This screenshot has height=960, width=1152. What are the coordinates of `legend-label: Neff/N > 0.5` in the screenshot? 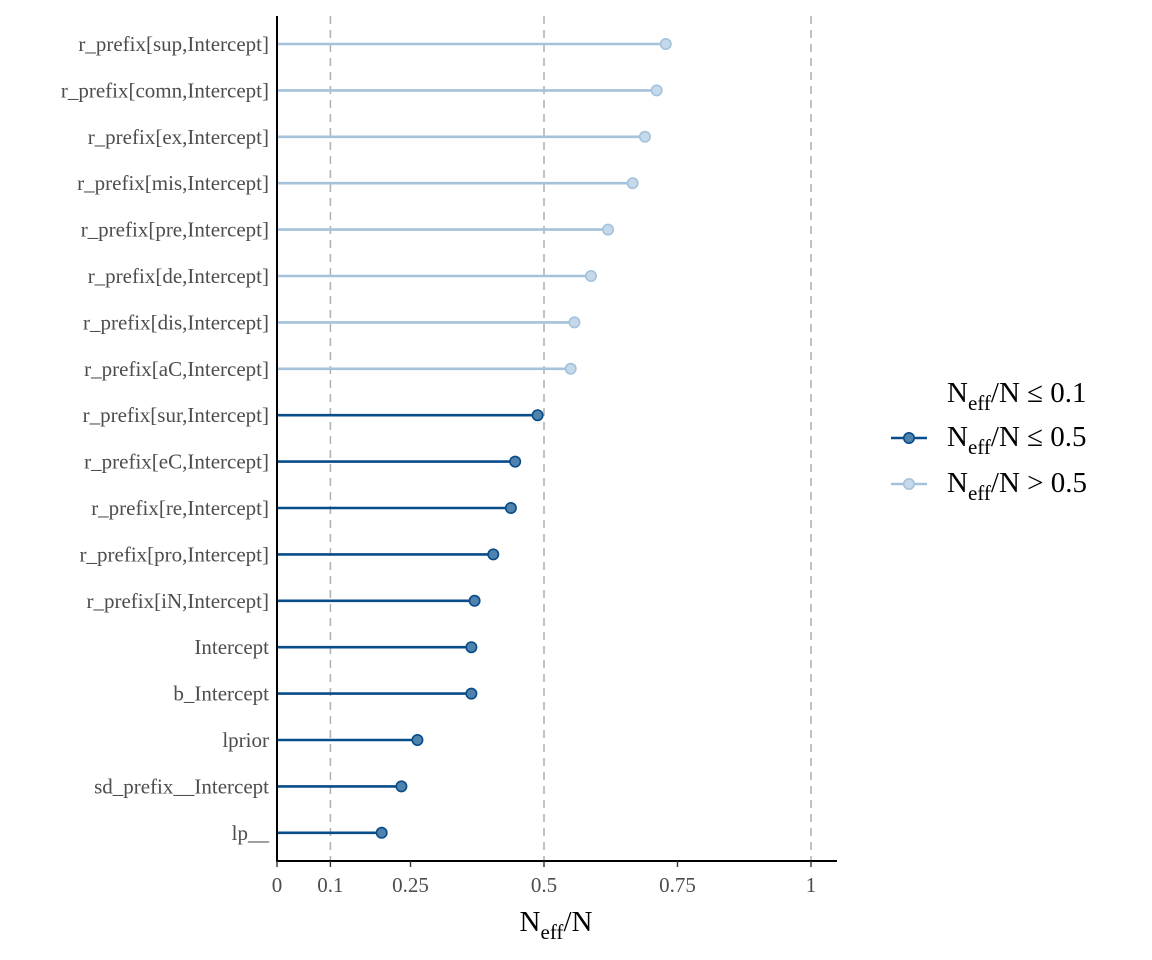 It's located at (1017, 486).